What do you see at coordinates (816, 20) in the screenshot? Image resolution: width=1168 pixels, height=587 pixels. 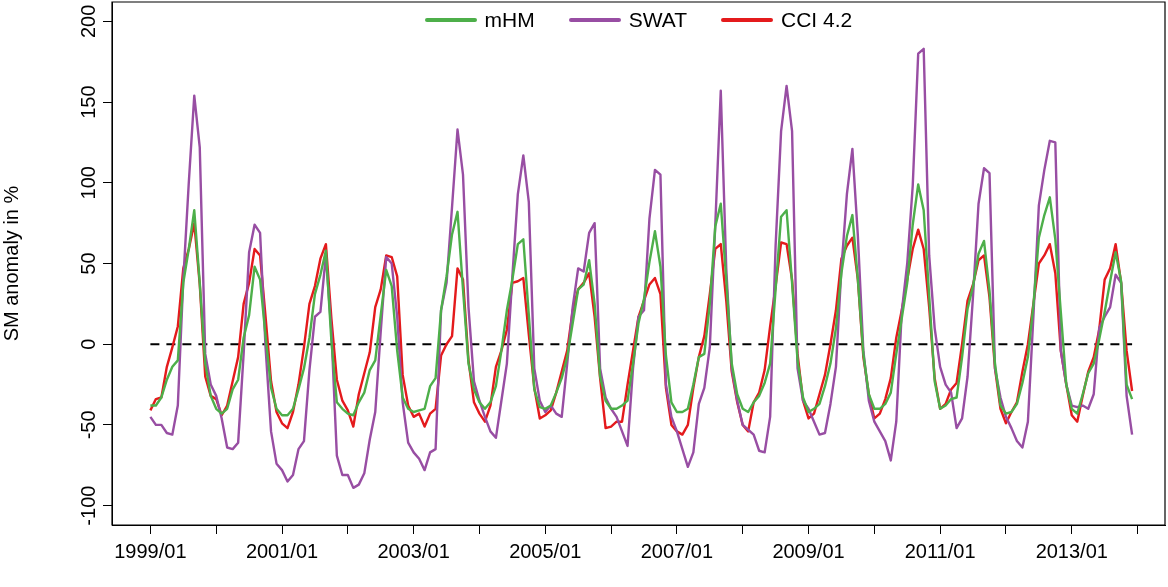 I see `legend-label: CCI 4.2` at bounding box center [816, 20].